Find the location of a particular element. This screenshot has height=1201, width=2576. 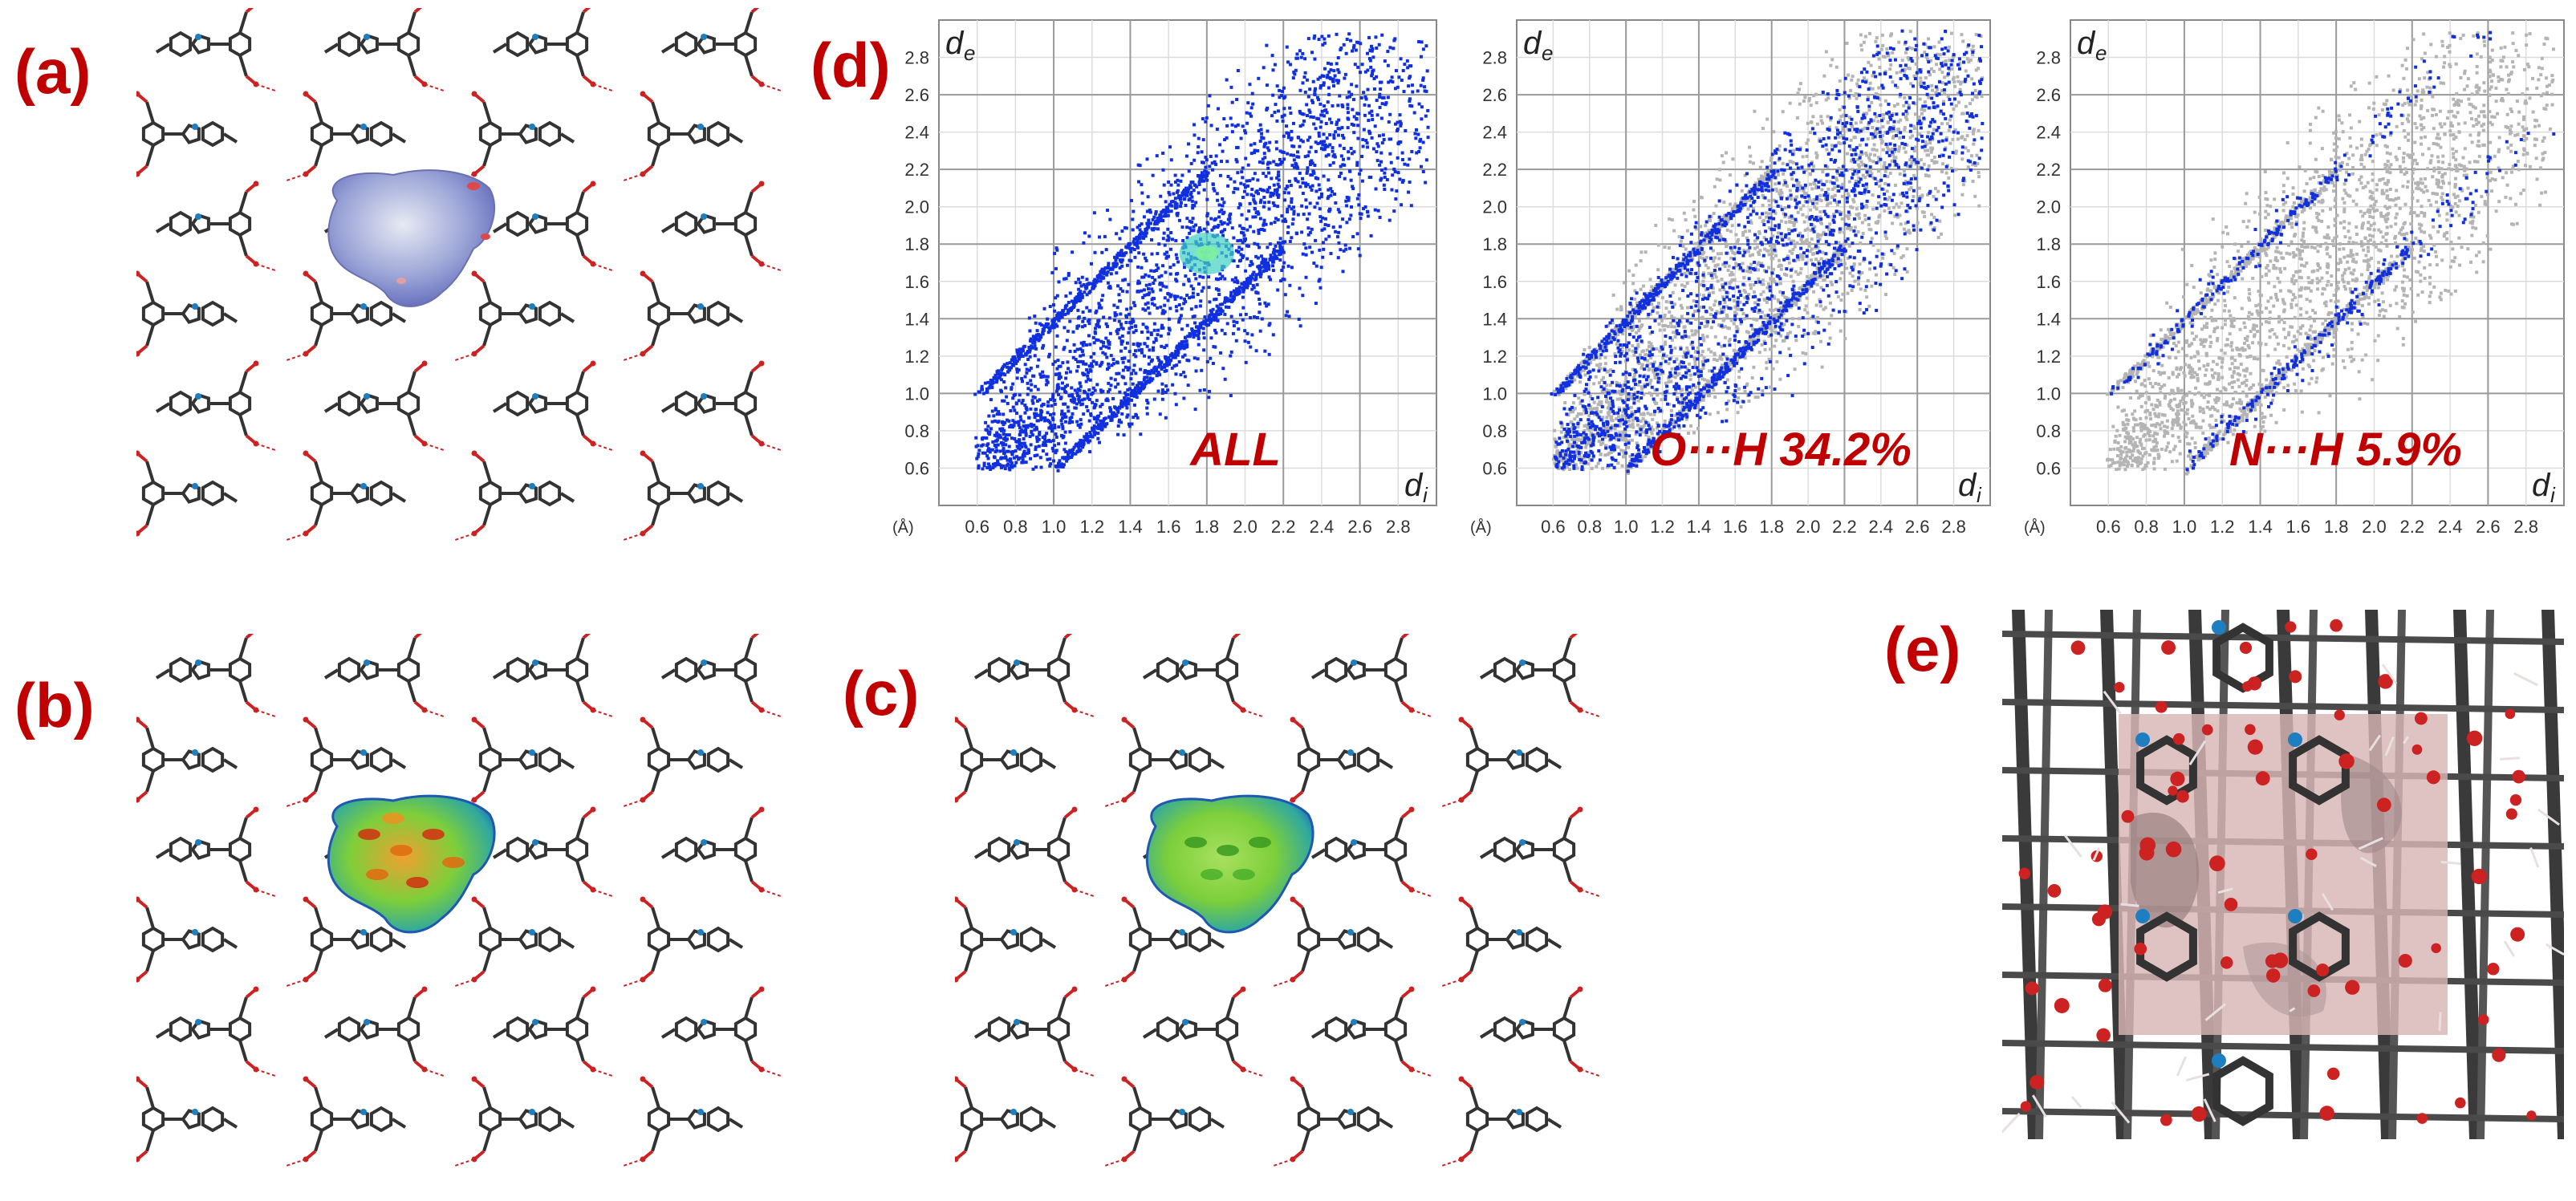

y-tick-label: 1.4 is located at coordinates (2049, 319).